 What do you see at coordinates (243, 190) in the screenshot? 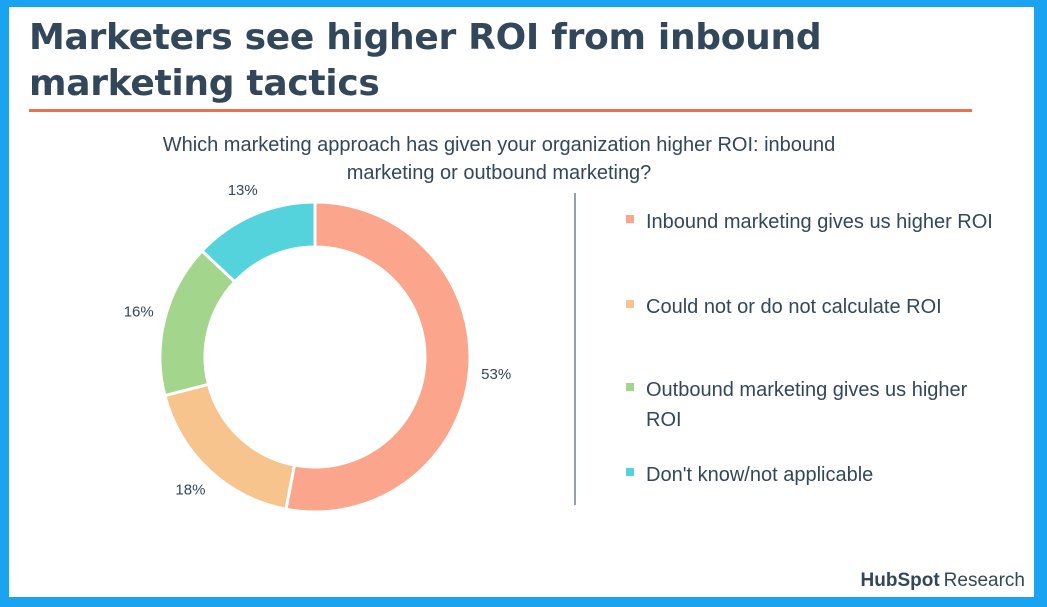
I see `slice-label-dont-know: 13%` at bounding box center [243, 190].